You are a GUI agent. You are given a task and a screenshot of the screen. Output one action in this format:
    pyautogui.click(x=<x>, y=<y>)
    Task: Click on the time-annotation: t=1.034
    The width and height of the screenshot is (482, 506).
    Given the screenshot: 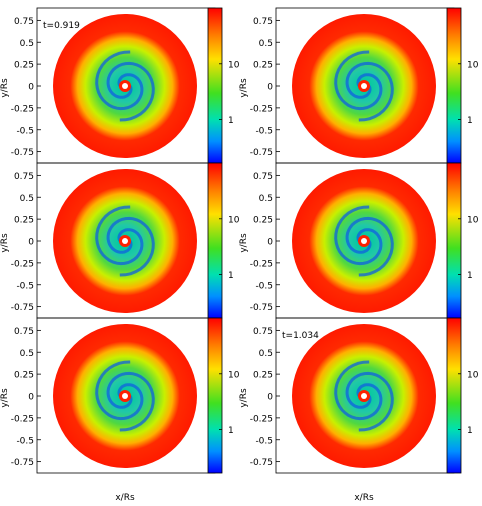 What is the action you would take?
    pyautogui.click(x=300, y=336)
    